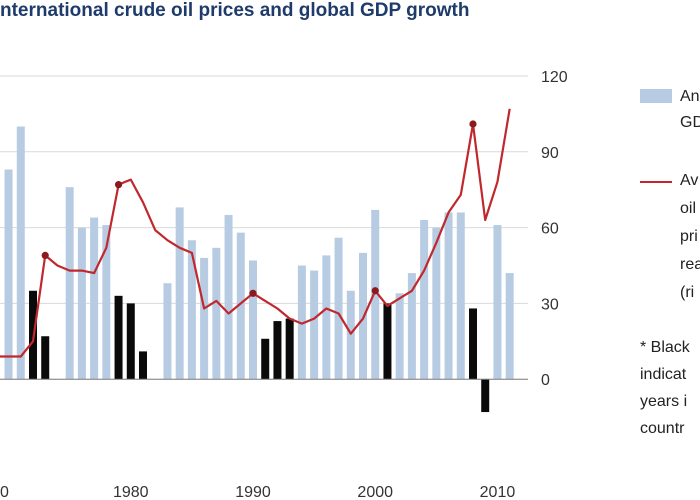 The height and width of the screenshot is (500, 700). I want to click on y-tick-label: 30, so click(550, 304).